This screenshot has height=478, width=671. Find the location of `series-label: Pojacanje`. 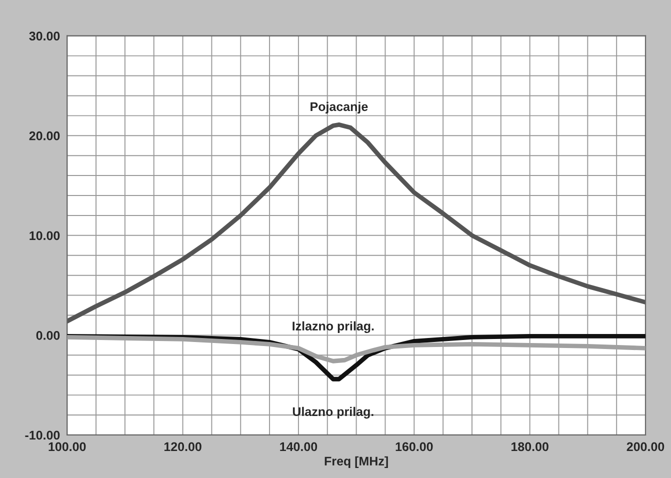

series-label: Pojacanje is located at coordinates (339, 108).